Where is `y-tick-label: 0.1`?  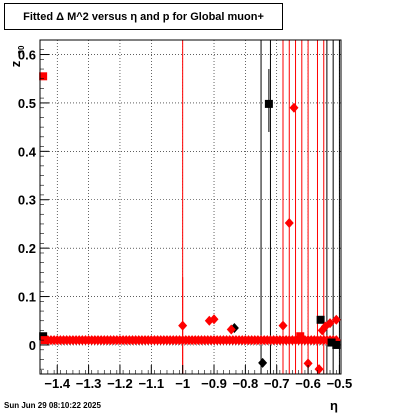 y-tick-label: 0.1 is located at coordinates (27, 297).